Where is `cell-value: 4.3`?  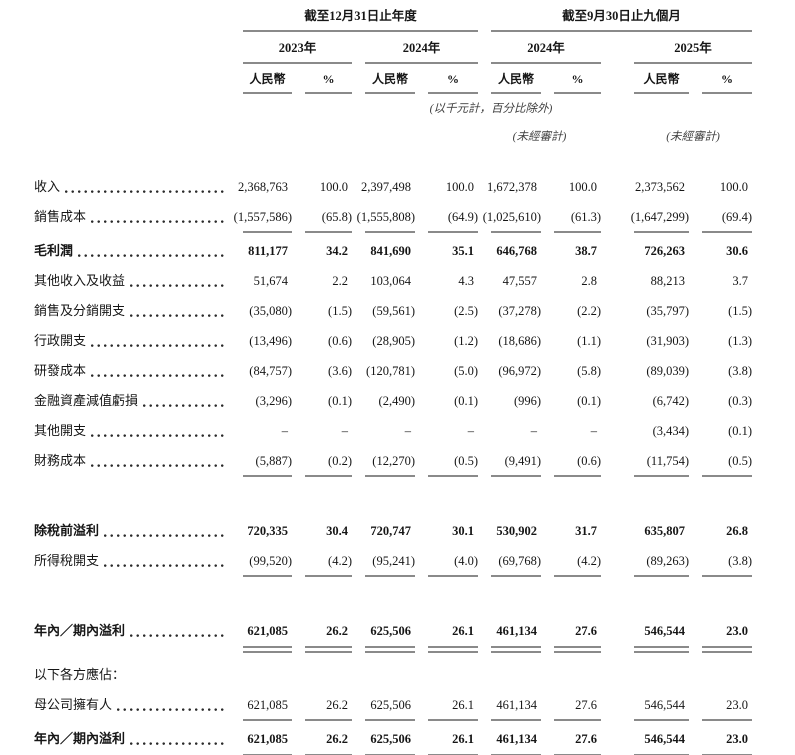
cell-value: 4.3 is located at coordinates (466, 281).